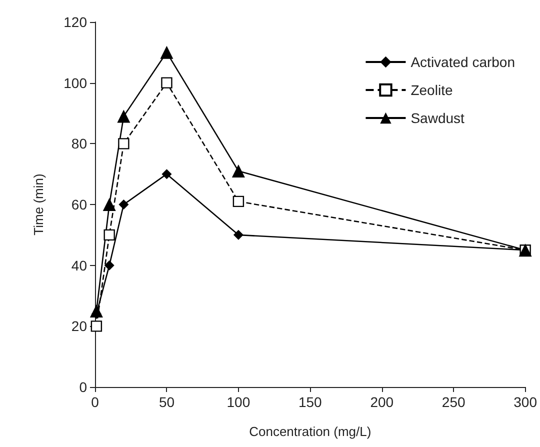 Image resolution: width=540 pixels, height=447 pixels. I want to click on y-tick-label: 80, so click(79, 144).